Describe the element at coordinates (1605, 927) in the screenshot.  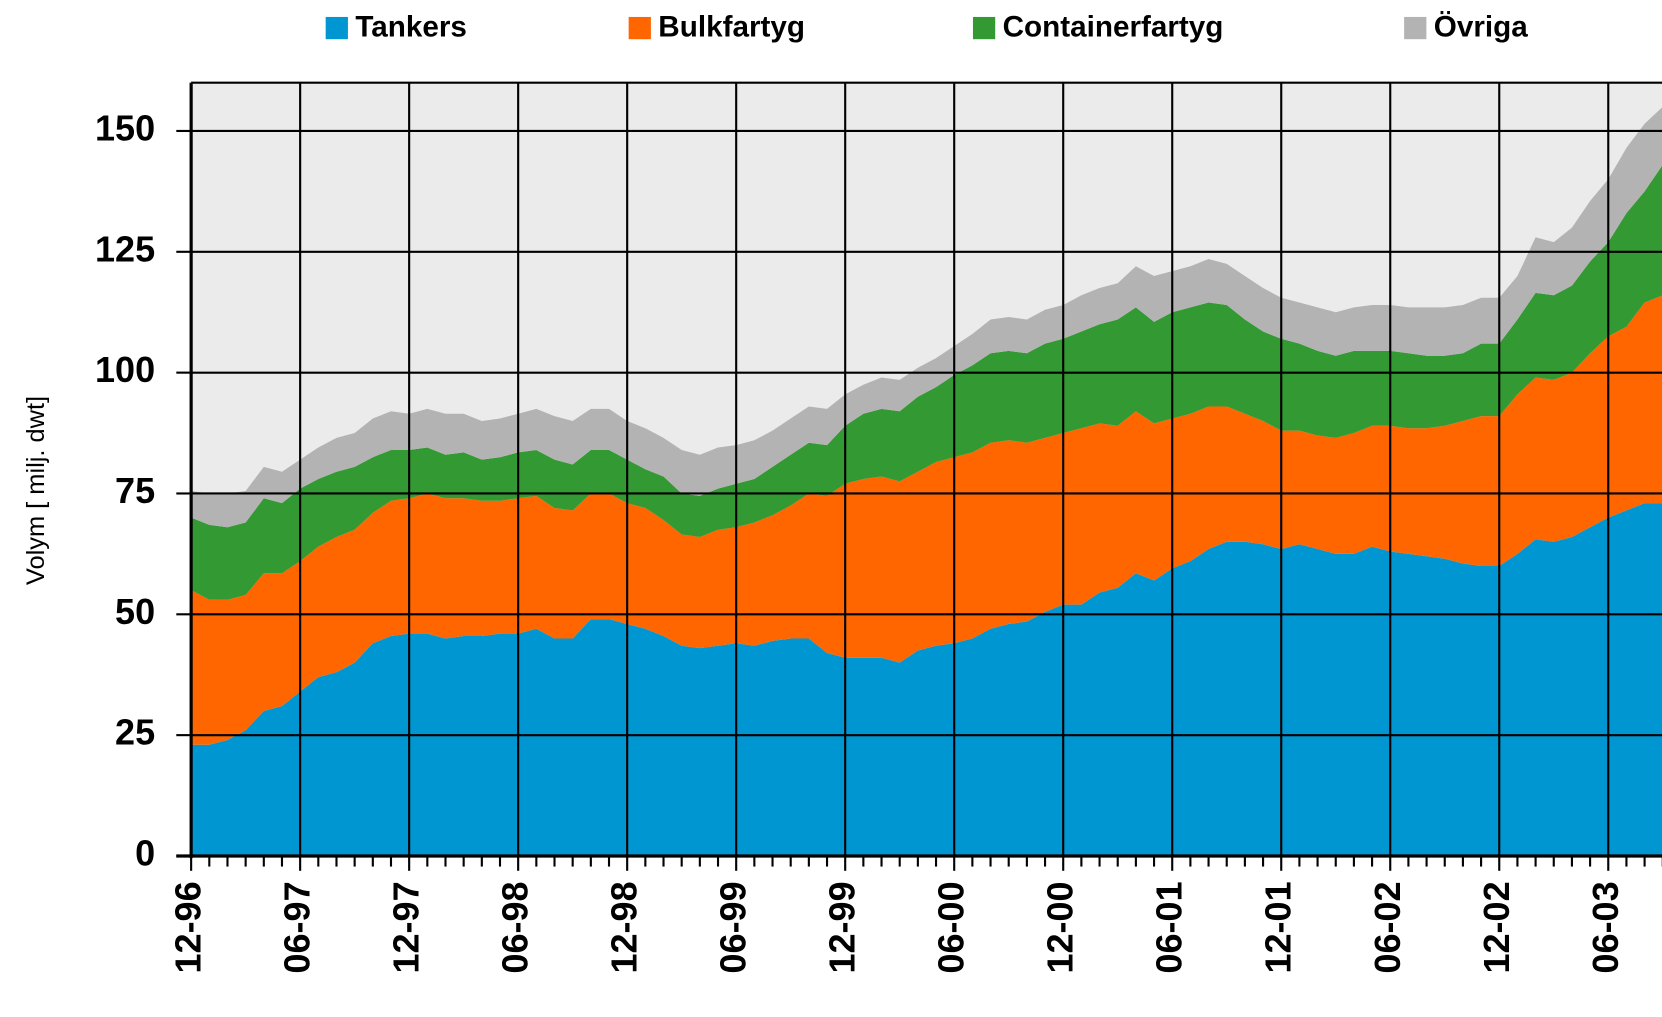
I see `x-tick-label: 06-03` at that location.